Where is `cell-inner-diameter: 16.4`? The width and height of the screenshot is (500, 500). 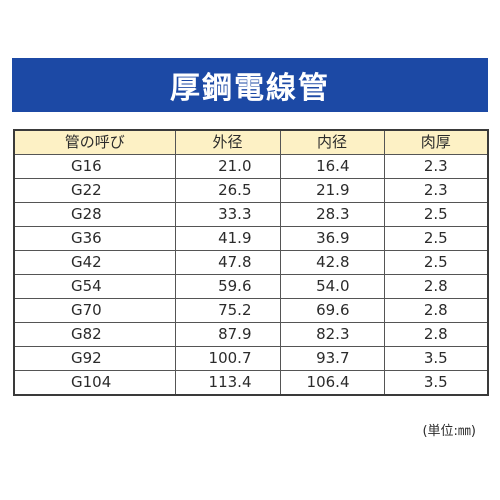
cell-inner-diameter: 16.4 is located at coordinates (332, 166).